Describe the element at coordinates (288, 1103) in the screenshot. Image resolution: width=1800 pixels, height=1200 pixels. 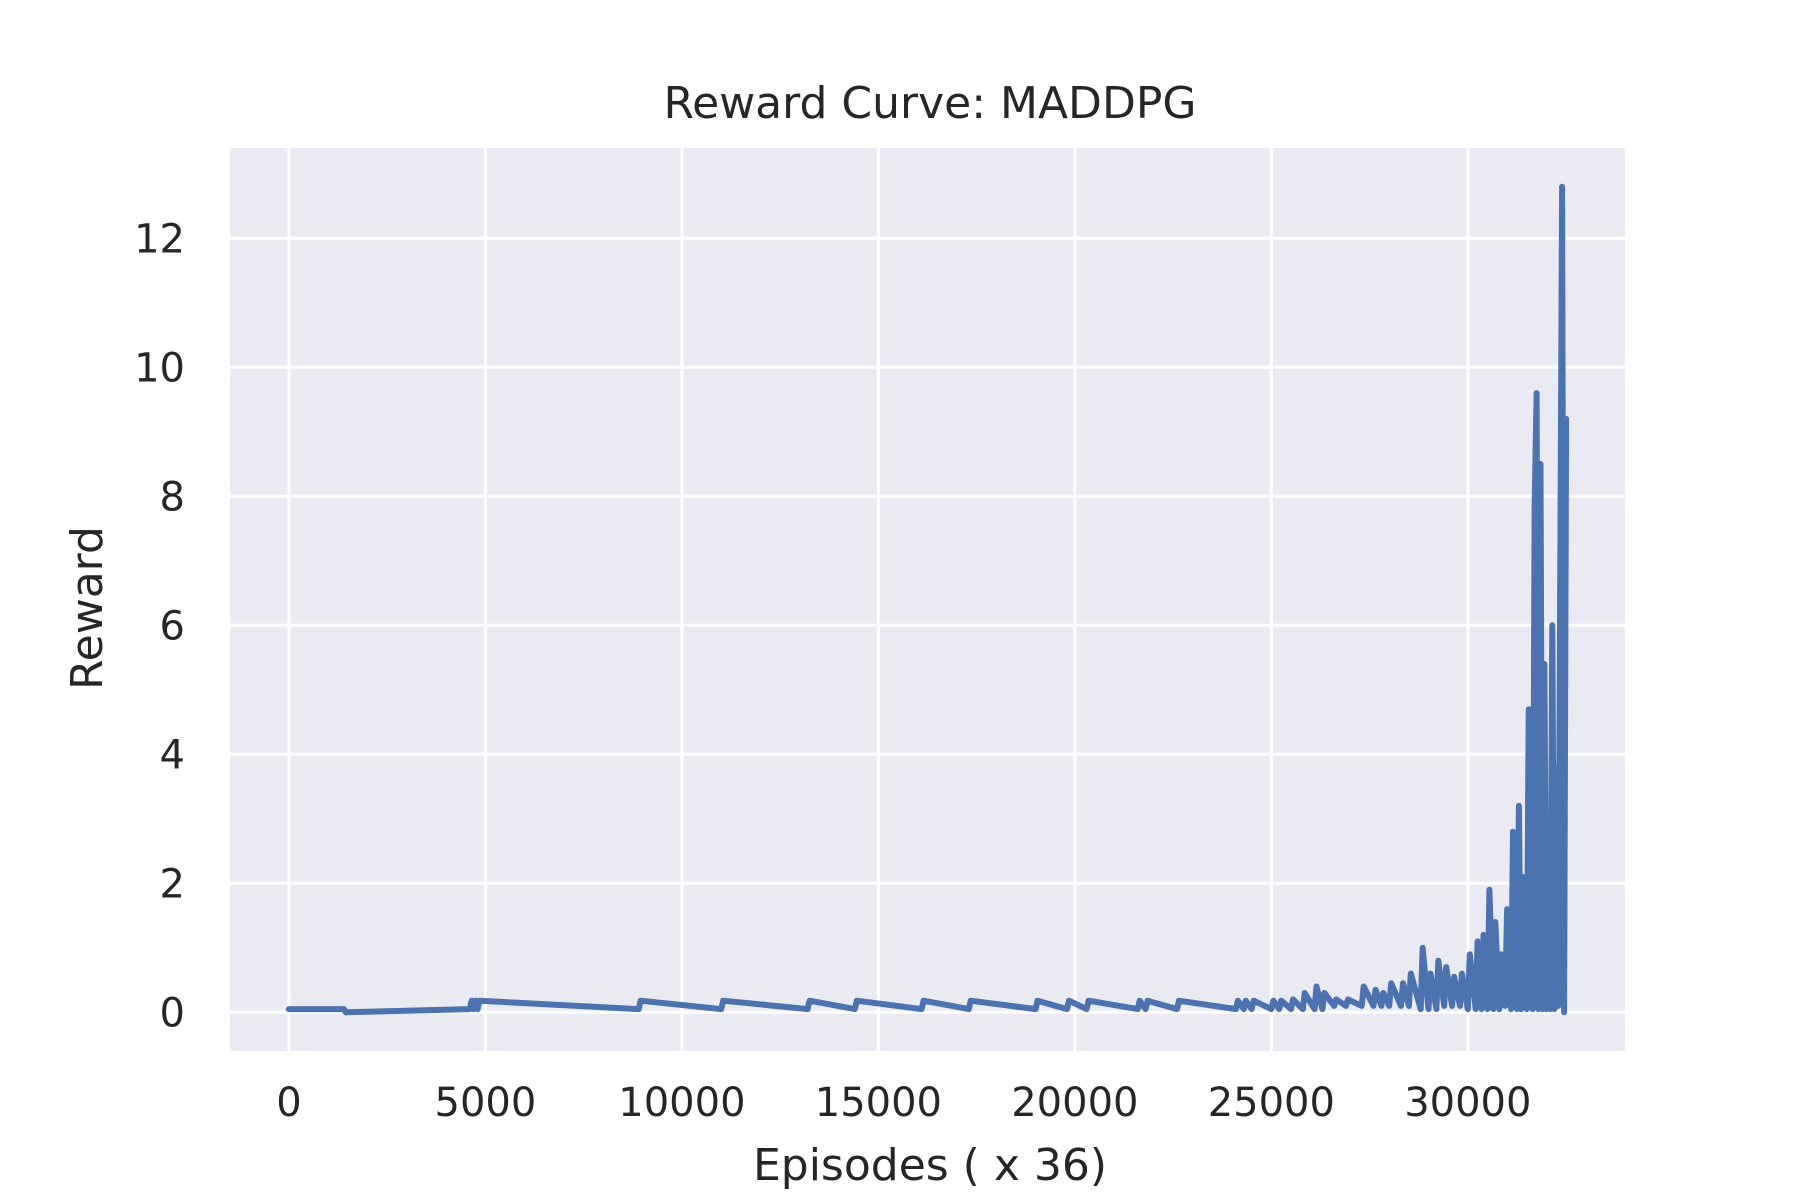
I see `x-tick-label: 0` at that location.